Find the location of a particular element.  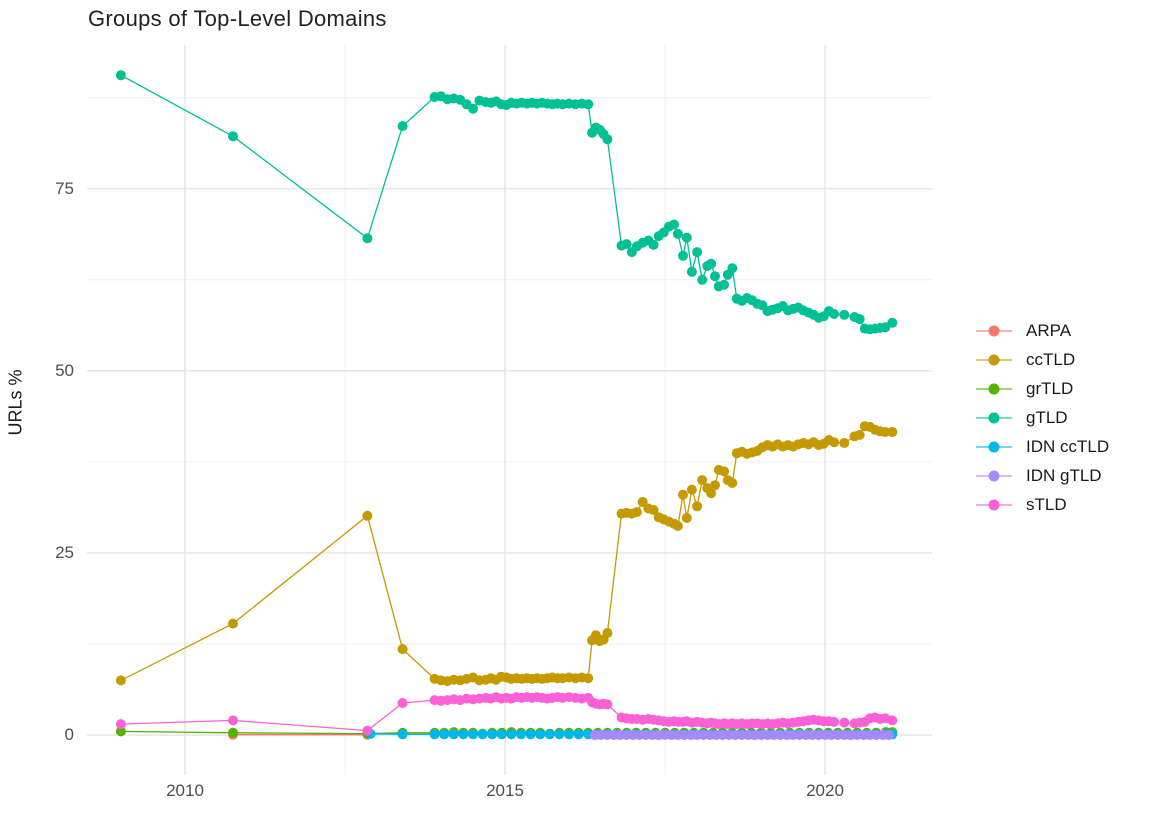

legend-item-idn-gtld: IDN gTLD is located at coordinates (1042, 475).